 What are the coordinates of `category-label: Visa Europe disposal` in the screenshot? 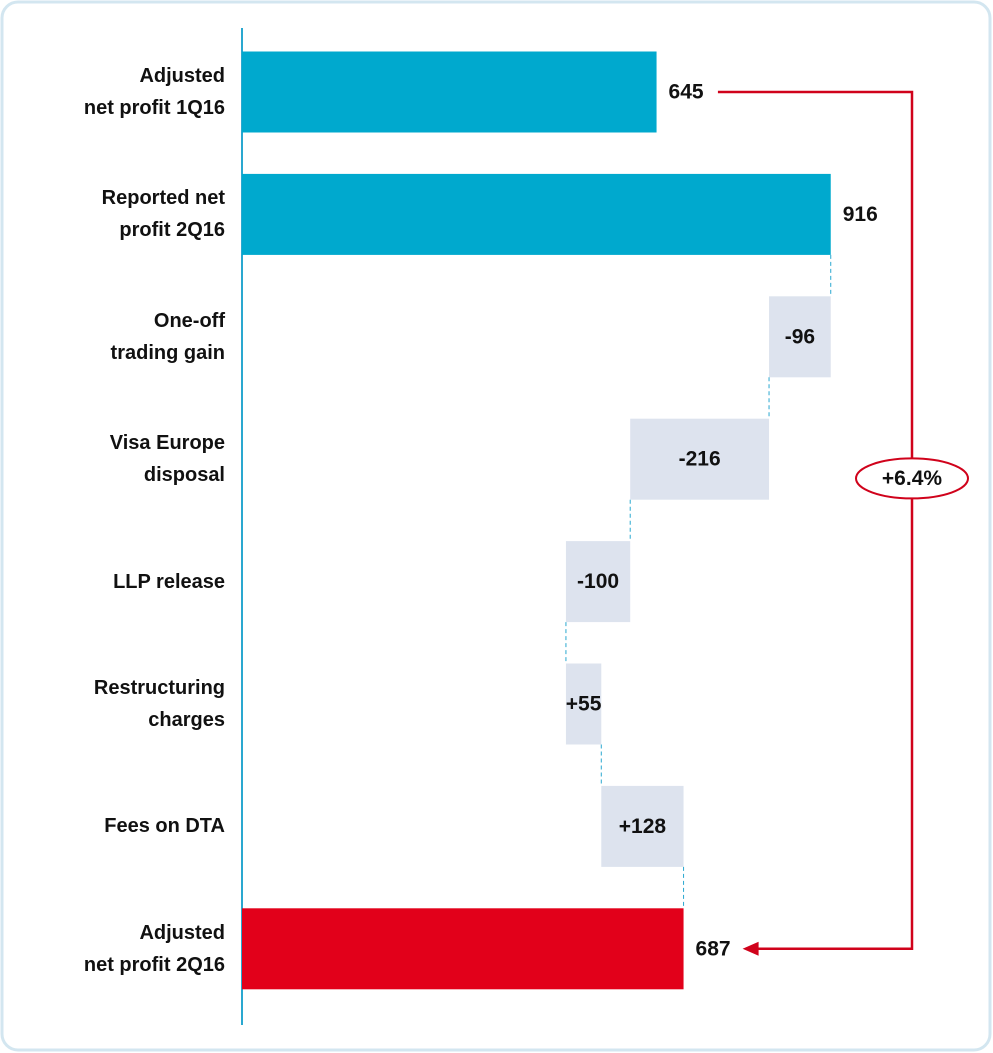 It's located at (167, 459).